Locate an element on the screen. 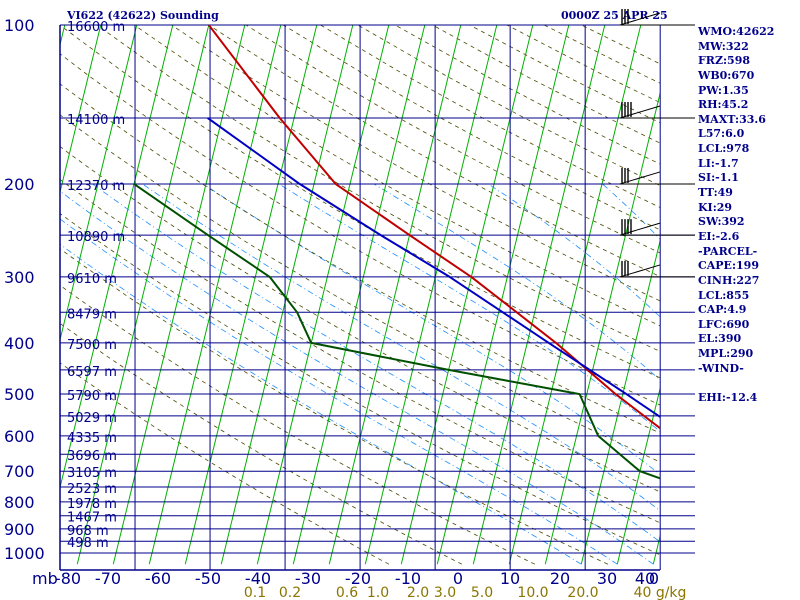 The width and height of the screenshot is (800, 600). stat-line: RH:45.2 is located at coordinates (723, 105).